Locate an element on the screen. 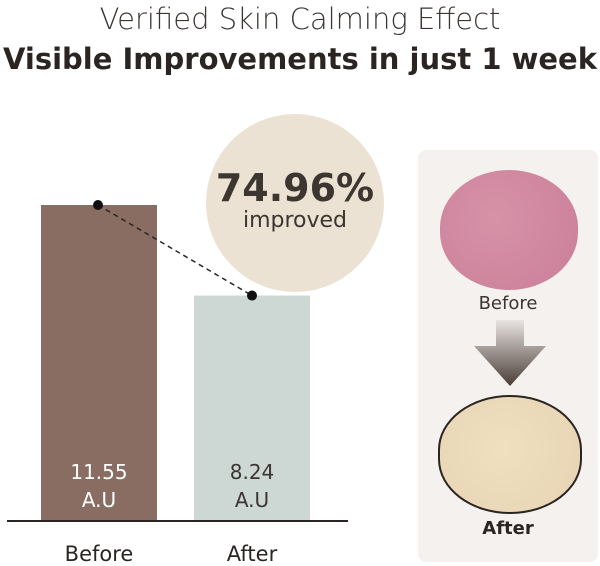 The height and width of the screenshot is (566, 600). category-label: Before is located at coordinates (99, 554).